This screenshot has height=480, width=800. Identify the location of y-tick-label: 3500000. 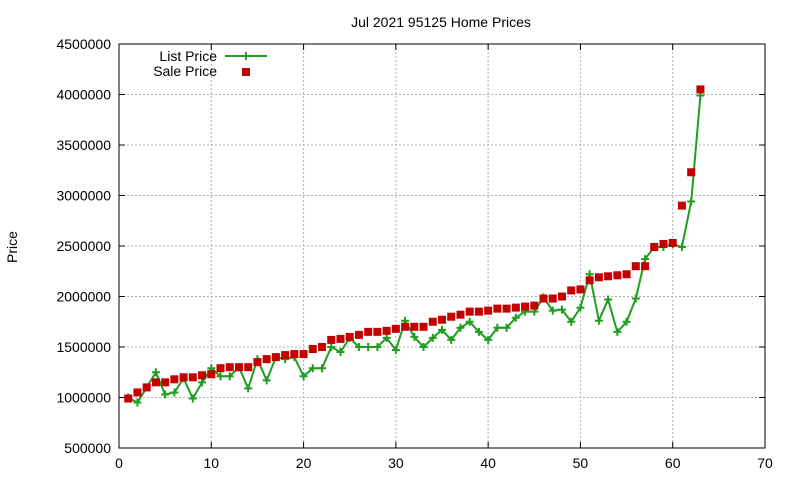
(83, 145).